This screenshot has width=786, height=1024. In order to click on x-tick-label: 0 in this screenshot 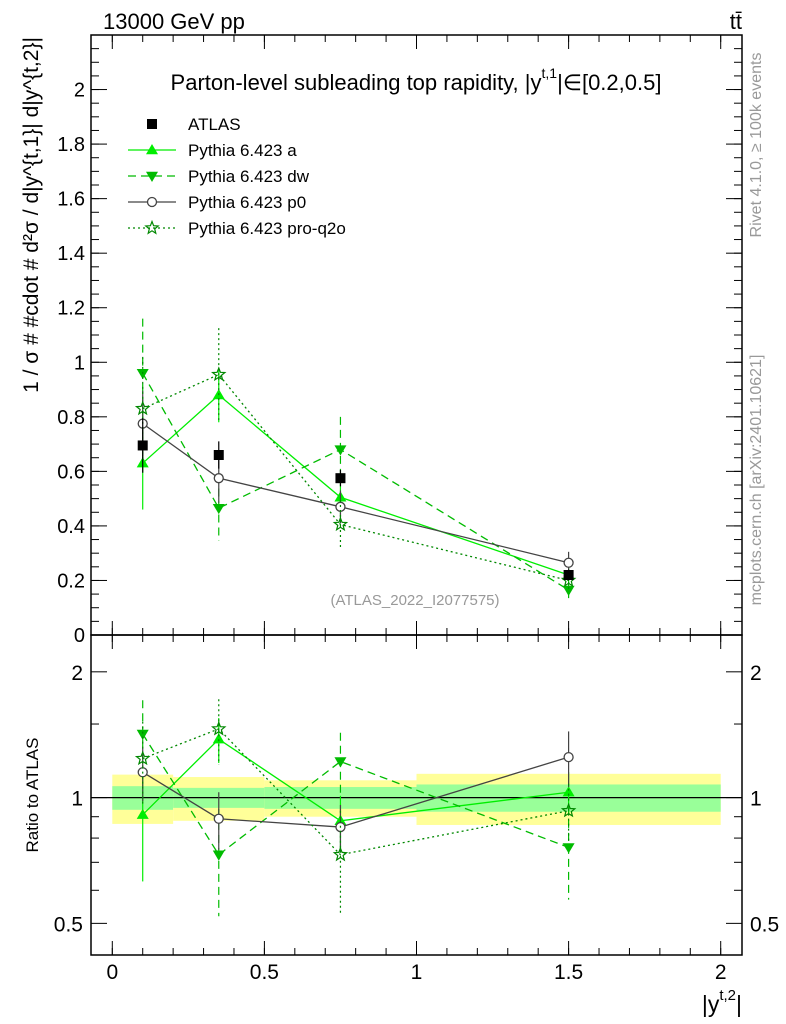, I will do `click(112, 972)`.